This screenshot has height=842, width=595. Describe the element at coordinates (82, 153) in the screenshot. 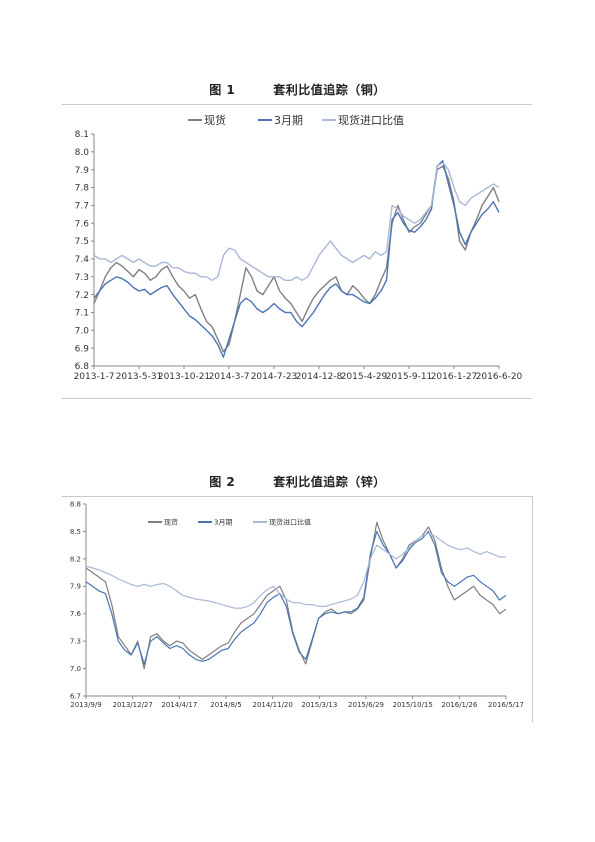

I see `y-tick-label: 8.0` at that location.